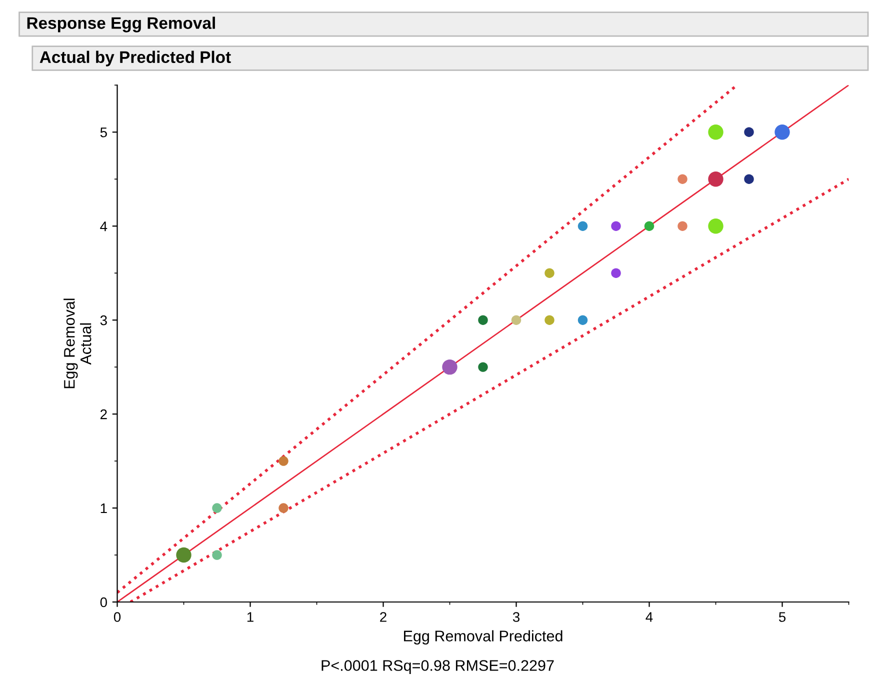 This screenshot has height=681, width=875. I want to click on y-tick-label: 2, so click(103, 414).